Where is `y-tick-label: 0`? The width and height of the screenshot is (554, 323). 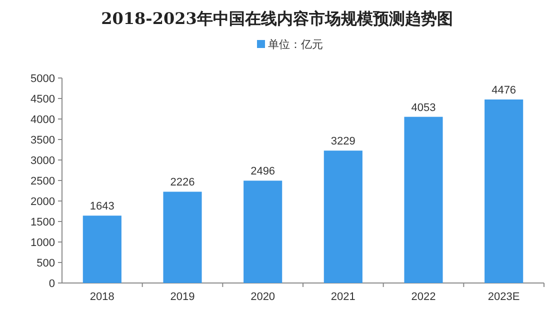
y-tick-label: 0 is located at coordinates (51, 284).